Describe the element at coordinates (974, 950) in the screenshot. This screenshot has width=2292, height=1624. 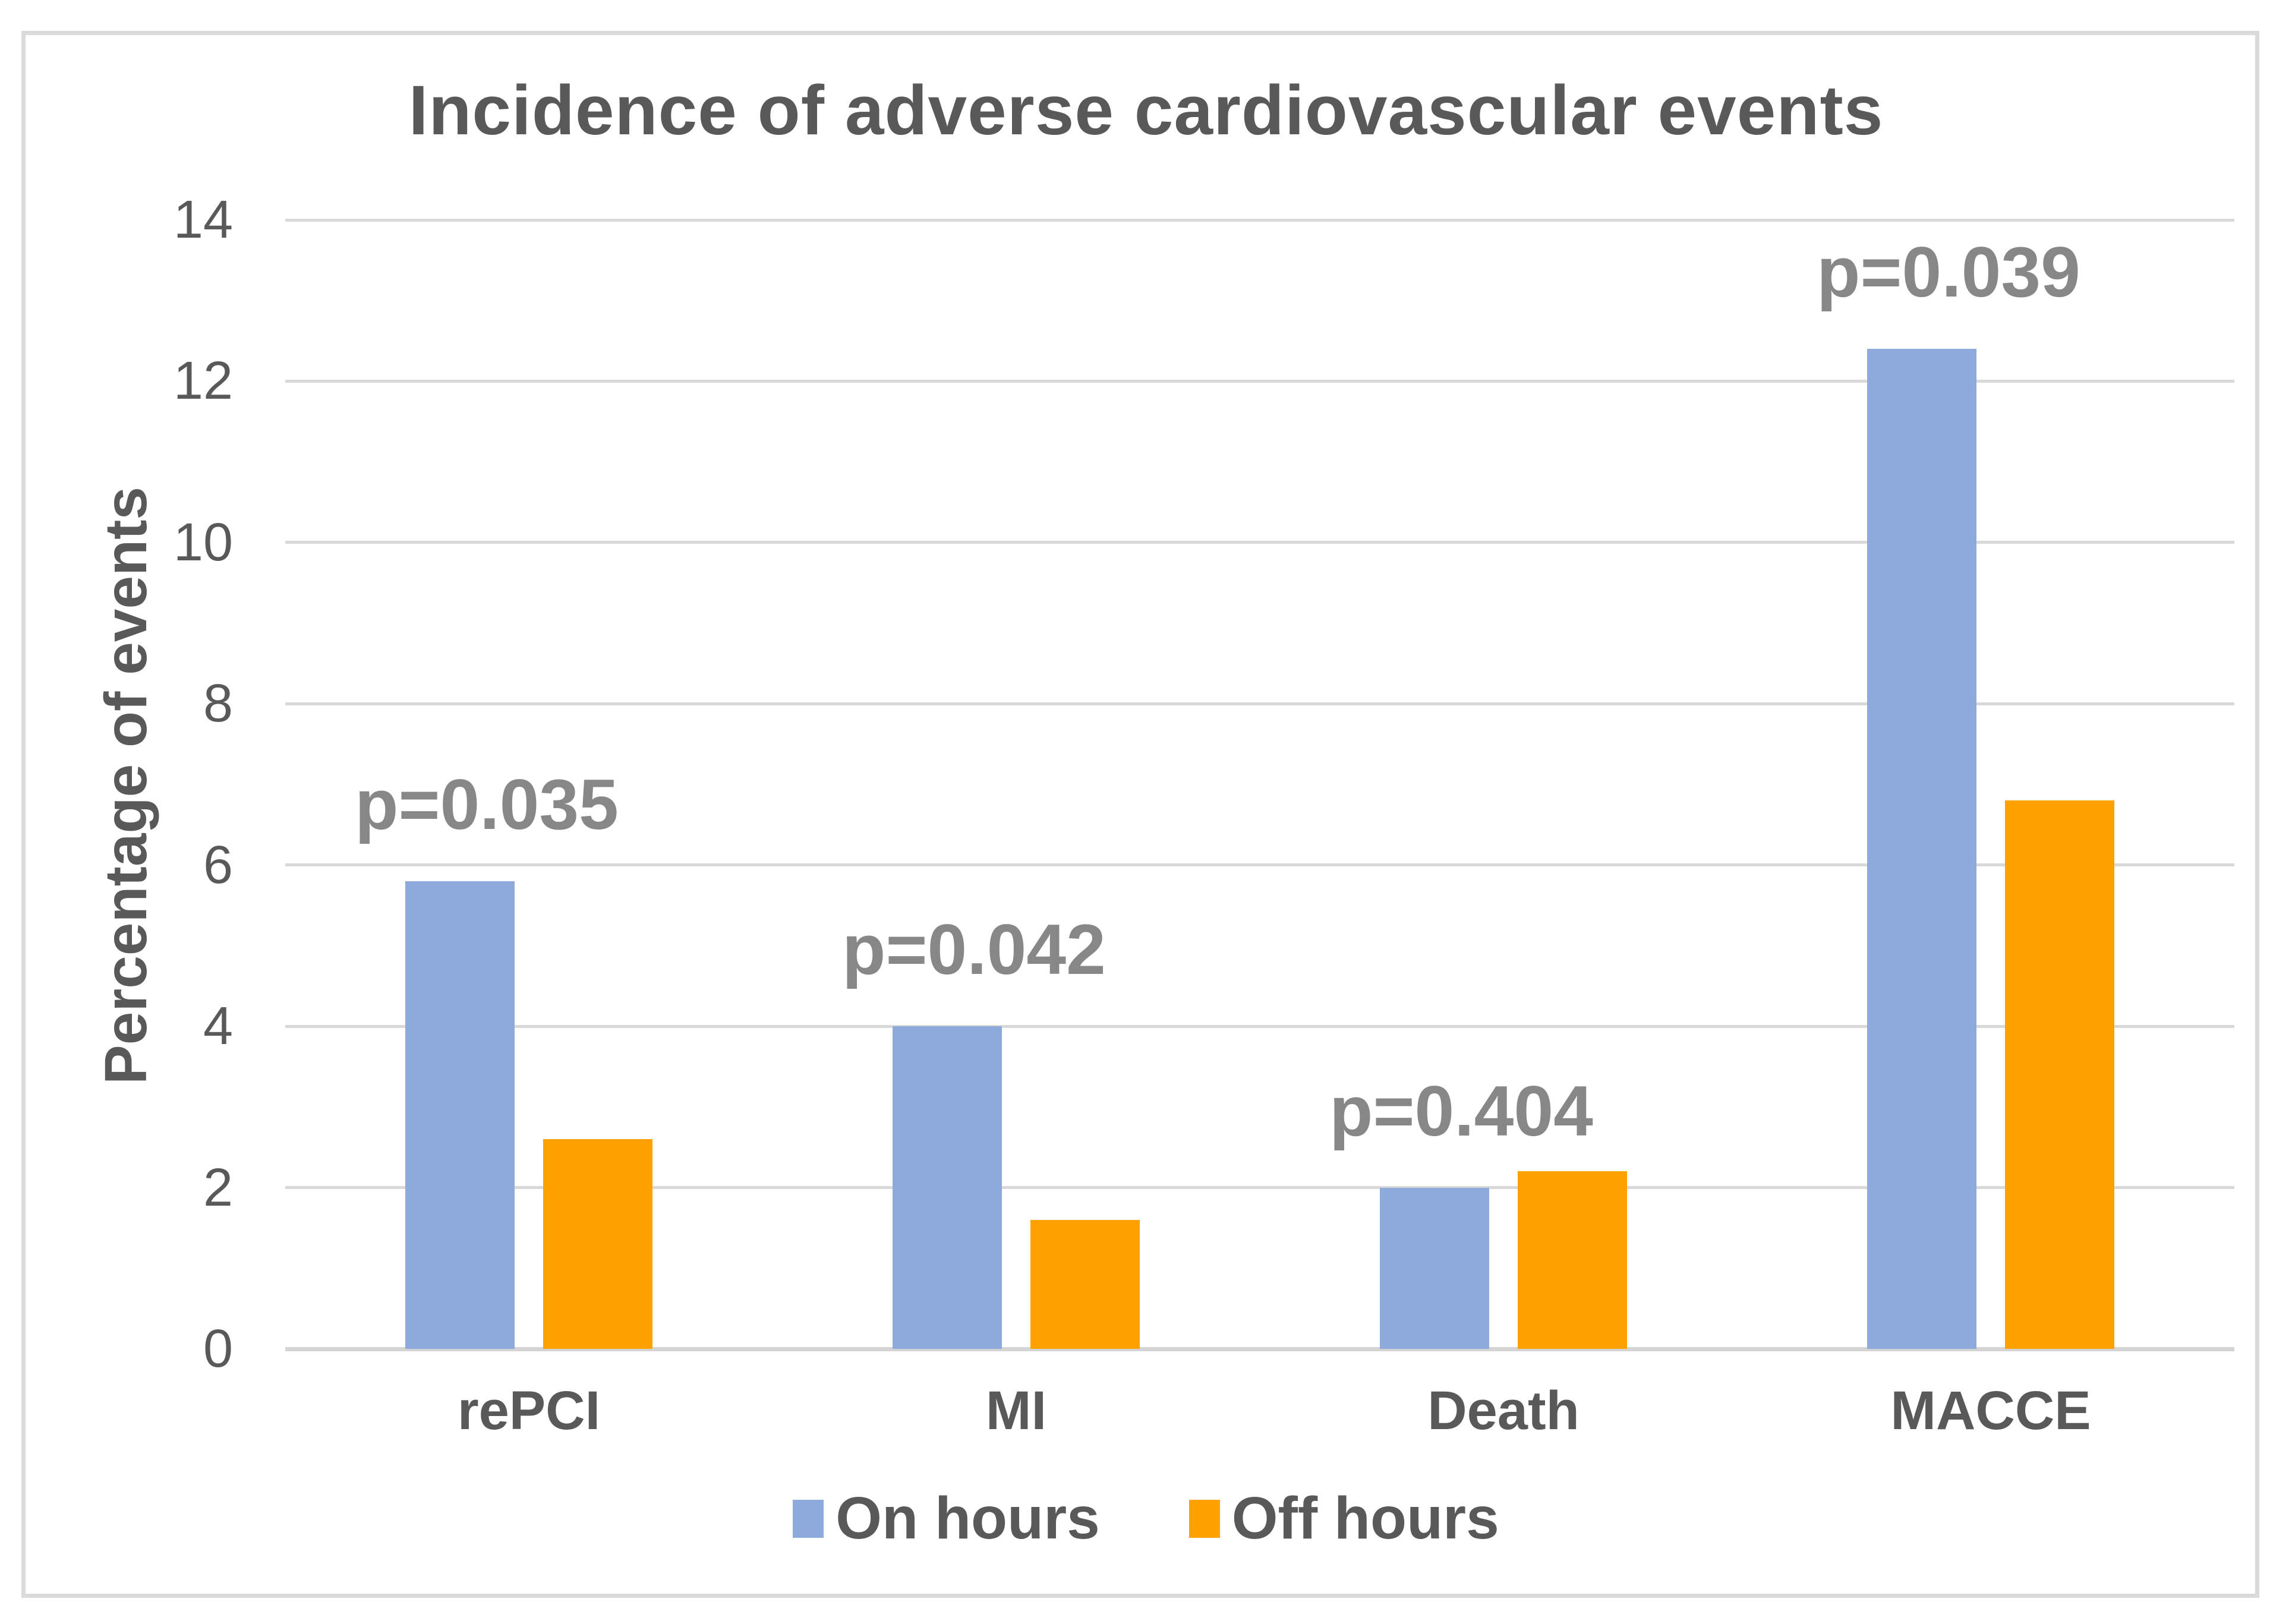
I see `p-value-label-MI: p=0.042` at that location.